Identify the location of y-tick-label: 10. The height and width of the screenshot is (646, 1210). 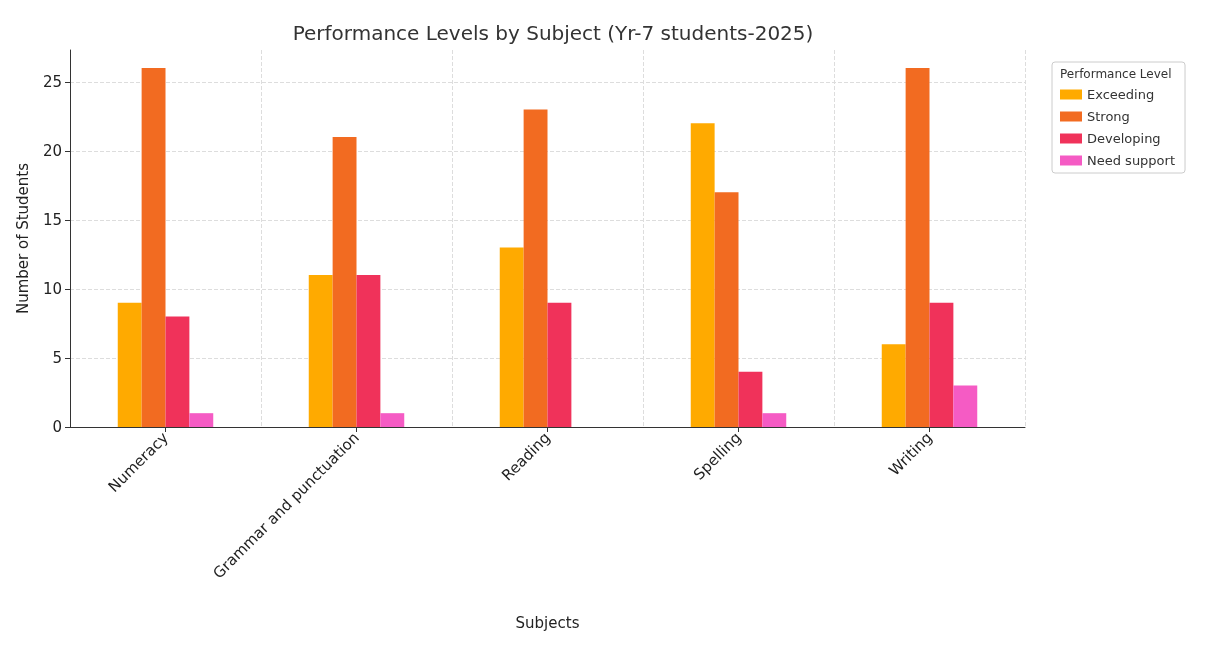
(52, 288).